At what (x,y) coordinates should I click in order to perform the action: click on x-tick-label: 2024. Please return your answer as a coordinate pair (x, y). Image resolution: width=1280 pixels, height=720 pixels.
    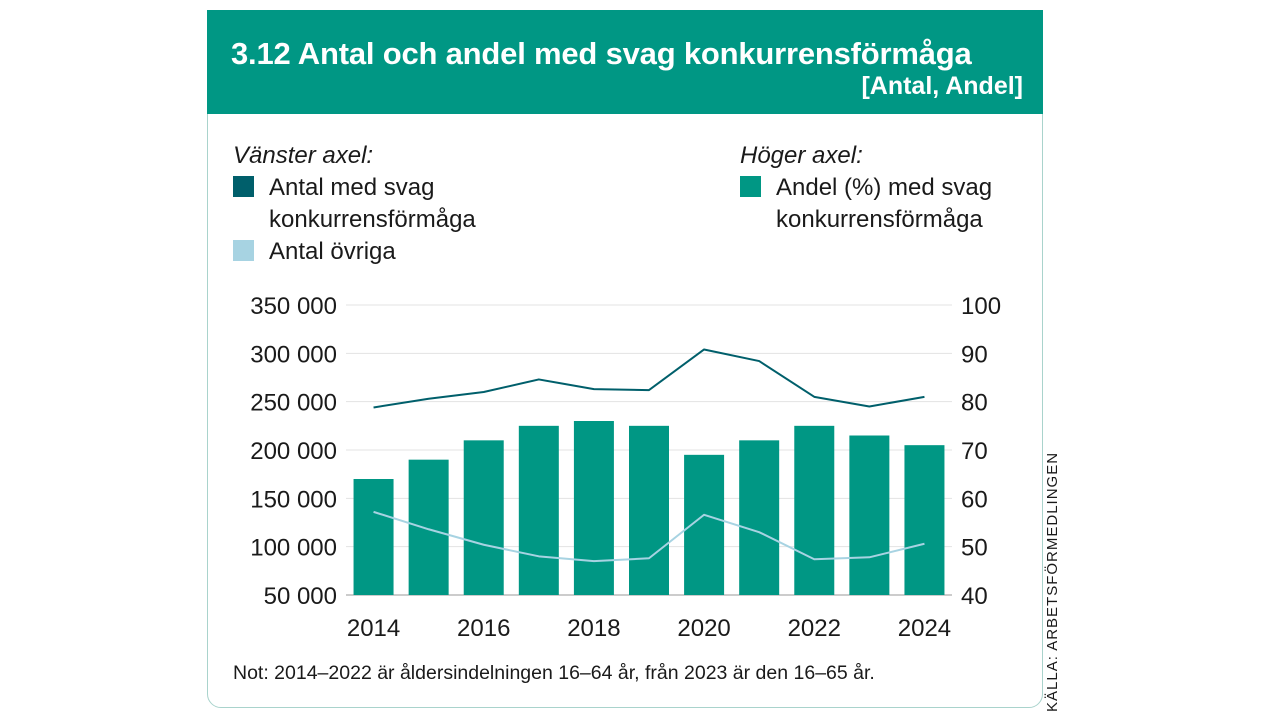
    Looking at the image, I should click on (924, 628).